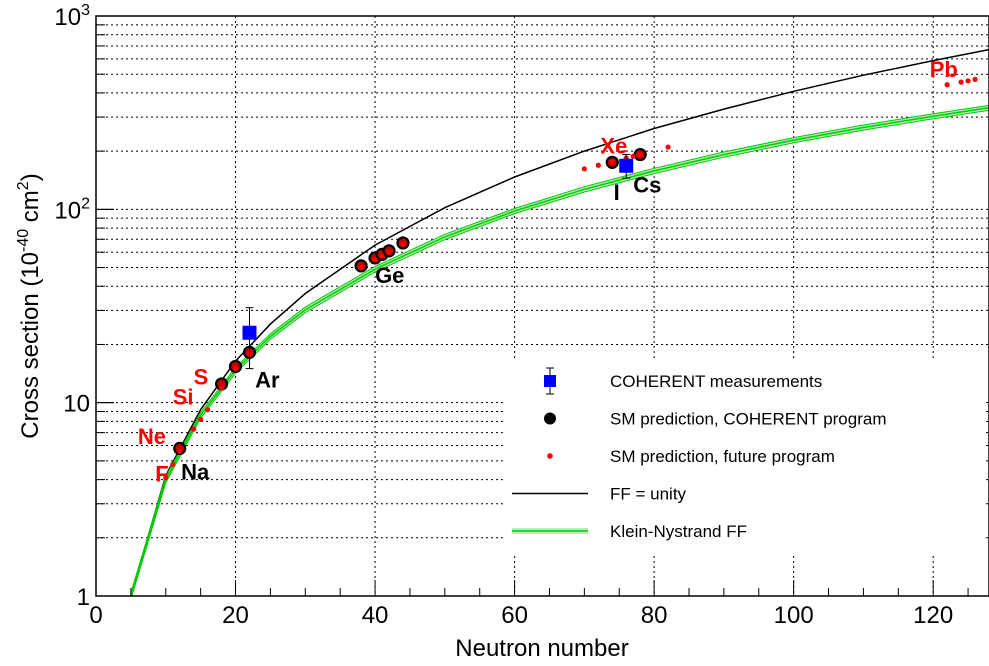 This screenshot has height=666, width=989. What do you see at coordinates (85, 203) in the screenshot?
I see `y-tick-label-exponent: 2` at bounding box center [85, 203].